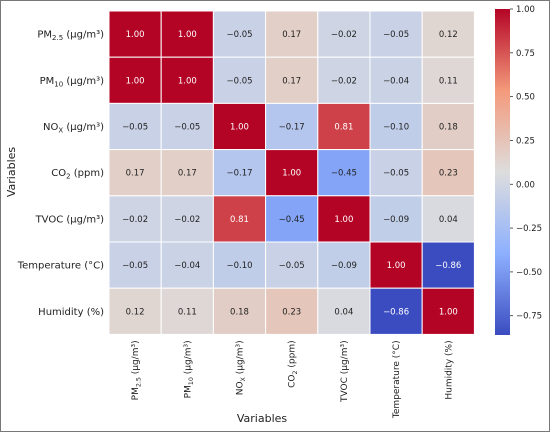 The image size is (550, 435). I want to click on heatmap-cell-label: 0.11, so click(448, 81).